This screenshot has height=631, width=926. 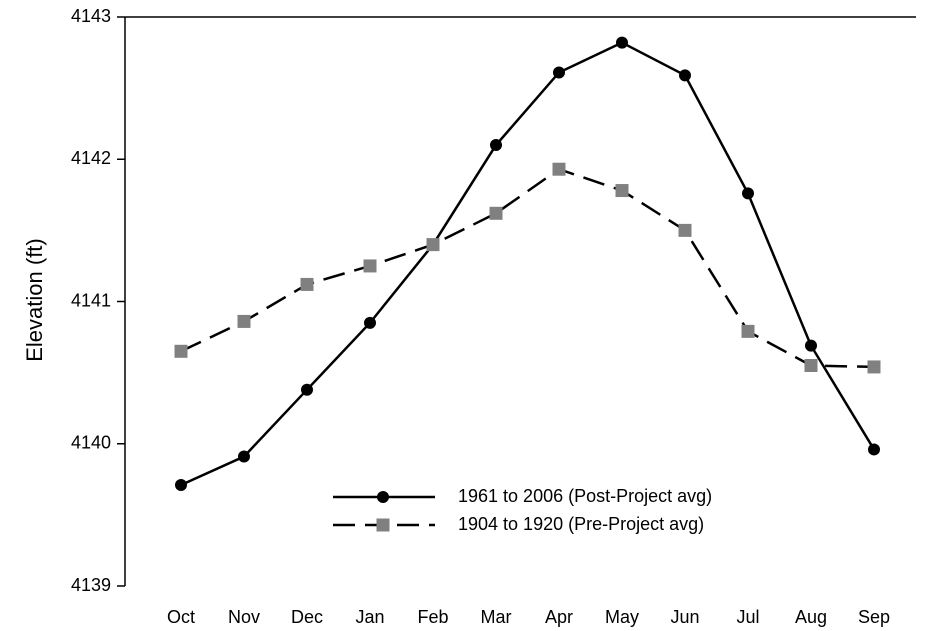 I want to click on x-tick-label: May, so click(x=622, y=617).